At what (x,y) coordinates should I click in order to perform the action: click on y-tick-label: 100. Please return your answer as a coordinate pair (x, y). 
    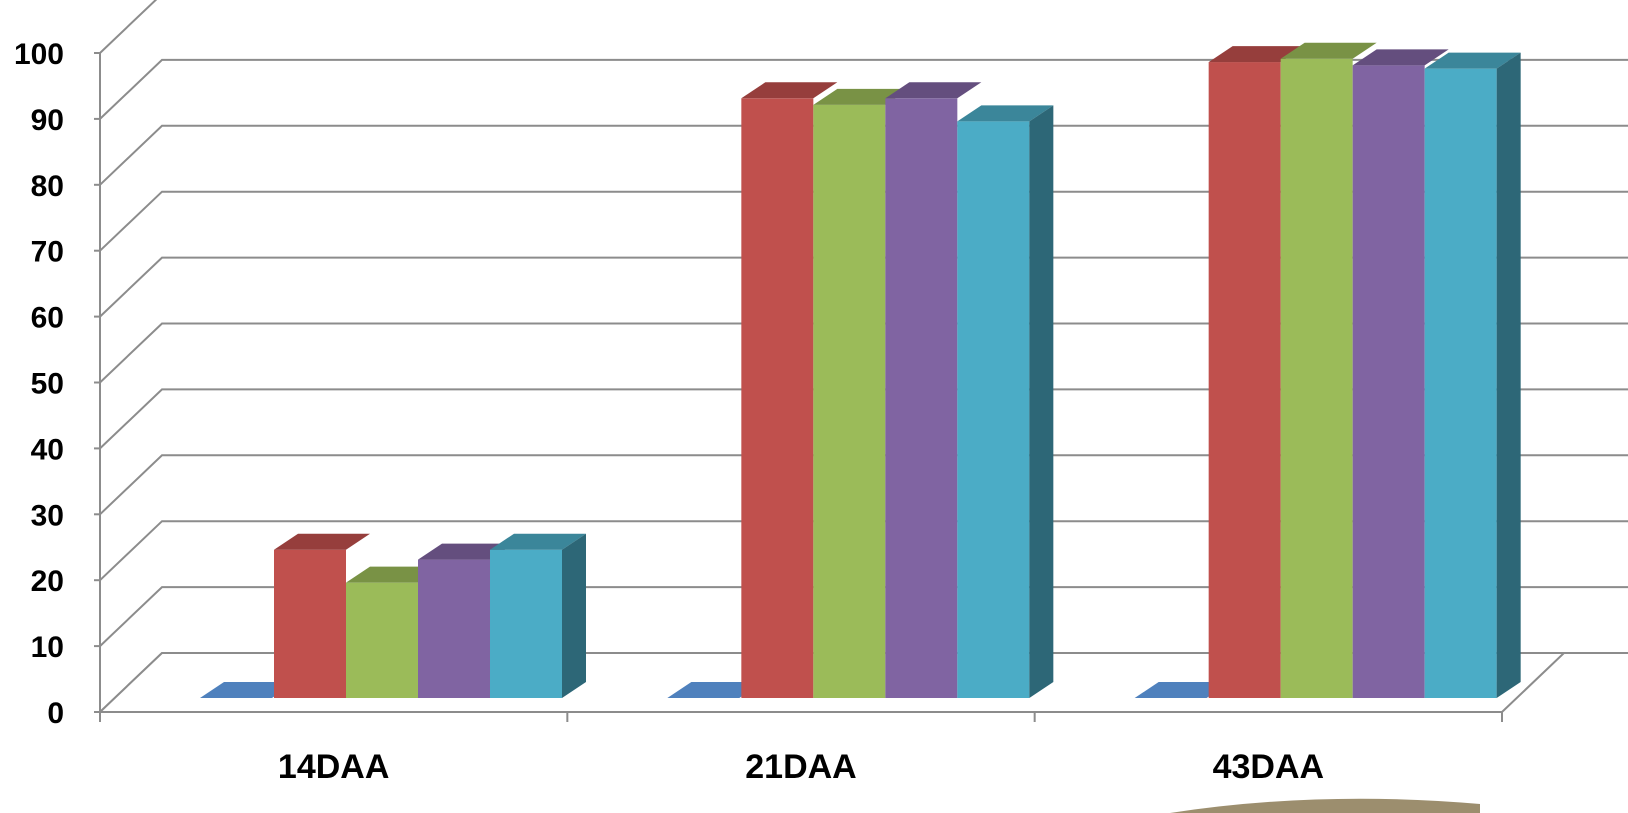
    Looking at the image, I should click on (39, 54).